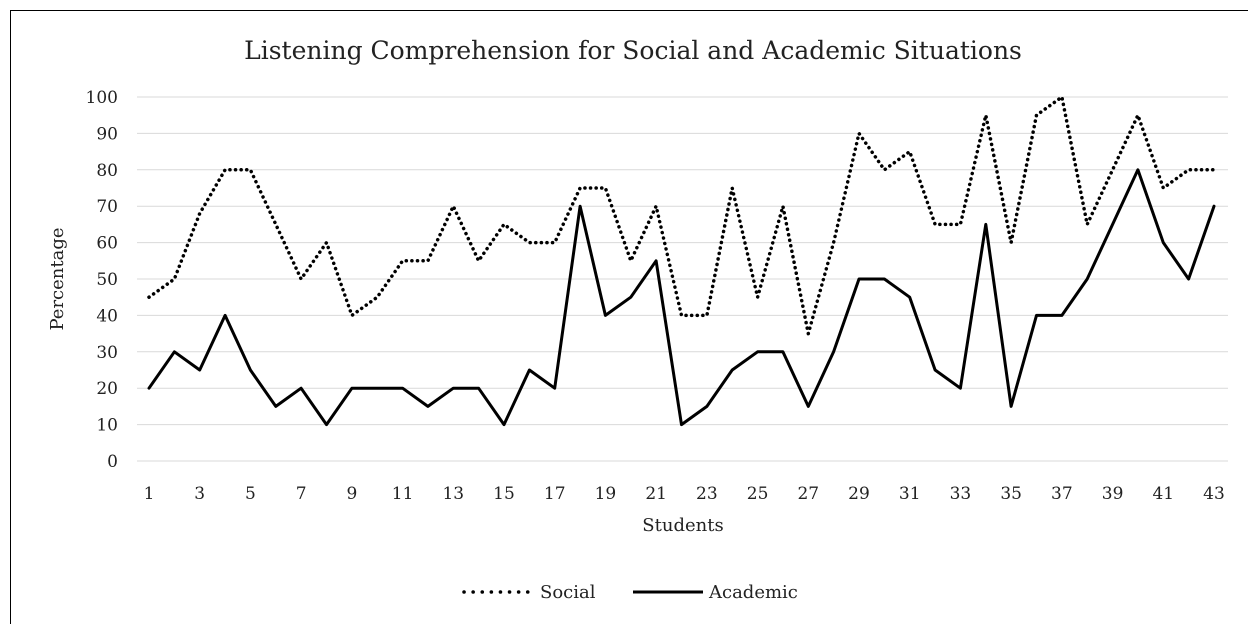 Image resolution: width=1252 pixels, height=627 pixels. What do you see at coordinates (351, 494) in the screenshot?
I see `x-tick-label: 9` at bounding box center [351, 494].